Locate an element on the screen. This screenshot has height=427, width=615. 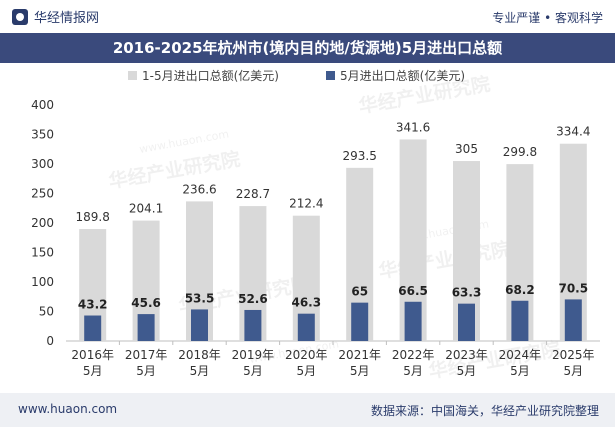
chart-title: 2016-2025年杭州市(境内目的地/货源地)5月进出口总额 is located at coordinates (307, 48).